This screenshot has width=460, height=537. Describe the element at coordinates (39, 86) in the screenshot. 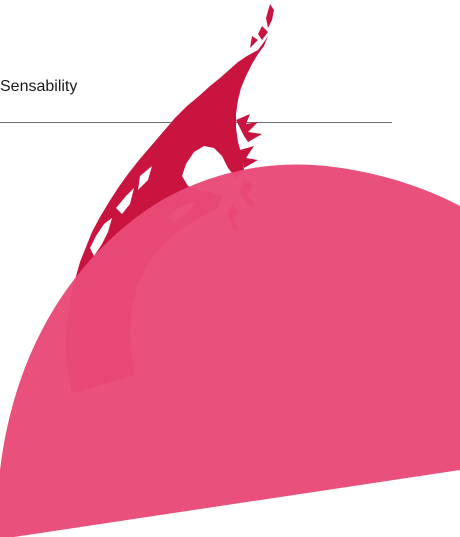

I see `brand-name: Sensability` at that location.